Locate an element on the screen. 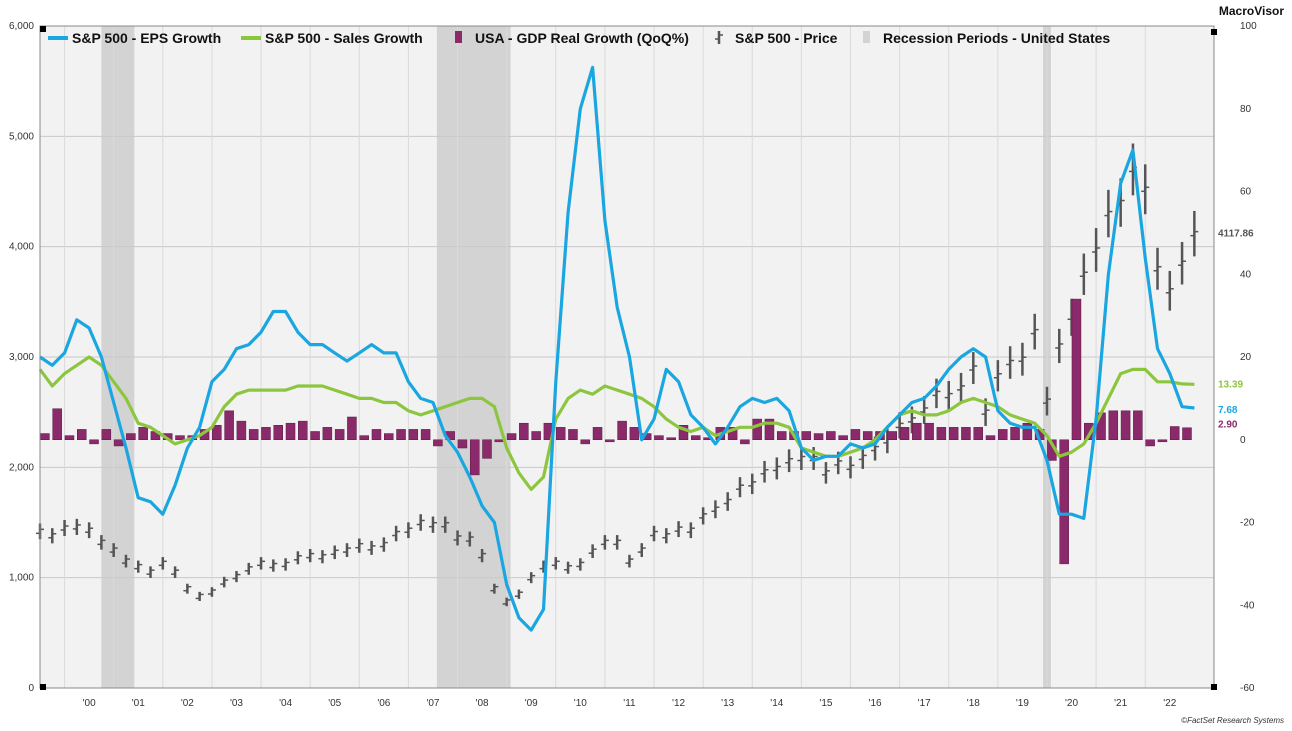  x-tick-label: '04 is located at coordinates (285, 703).